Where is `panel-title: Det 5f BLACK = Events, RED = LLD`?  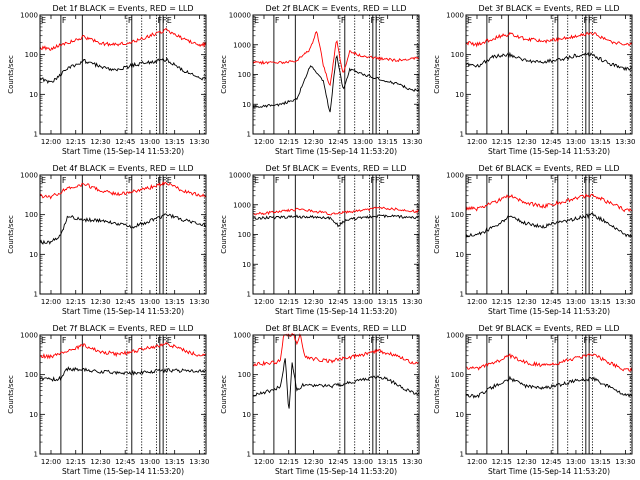 panel-title: Det 5f BLACK = Events, RED = LLD is located at coordinates (335, 168).